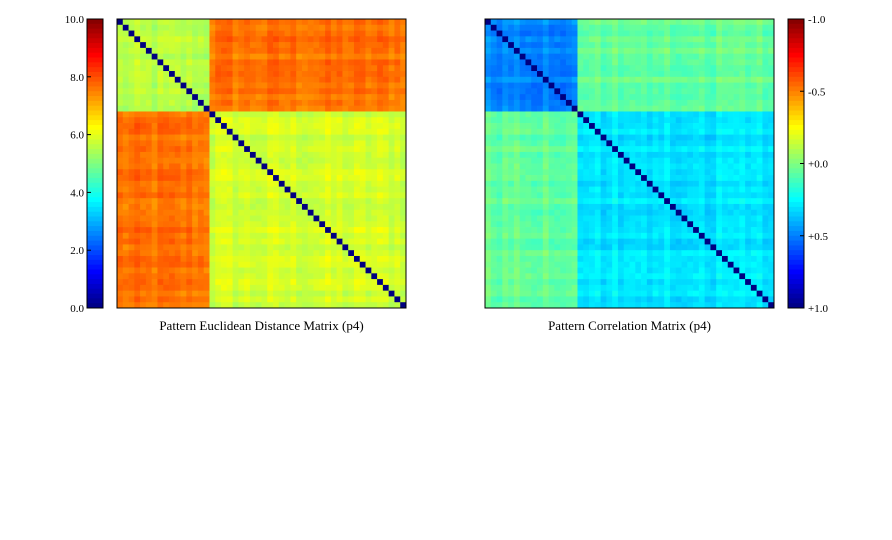 This screenshot has height=540, width=892. What do you see at coordinates (241, 143) in the screenshot?
I see `diagonal-cell` at bounding box center [241, 143].